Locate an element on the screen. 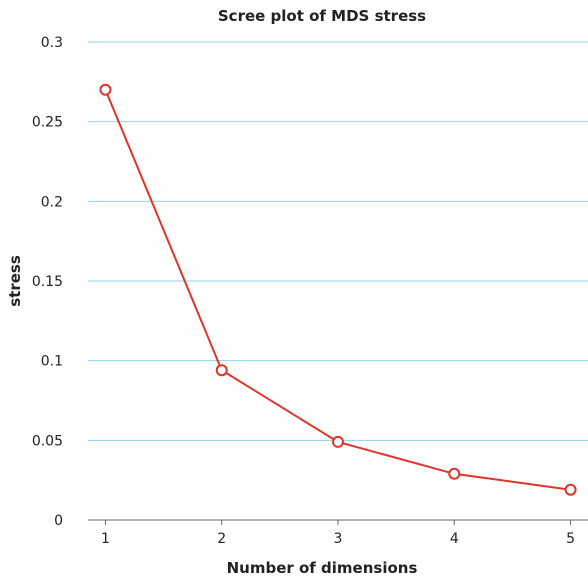 The height and width of the screenshot is (581, 588). x-axis-label: Number of dimensions is located at coordinates (322, 568).